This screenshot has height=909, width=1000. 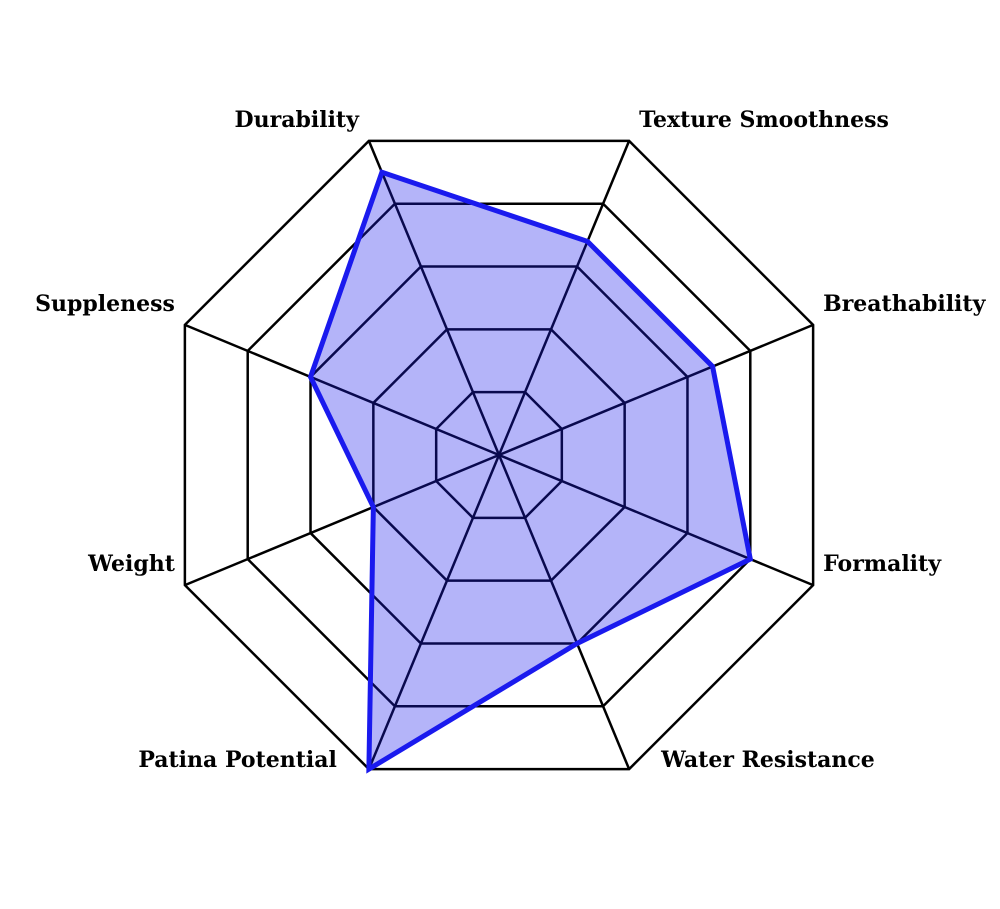 What do you see at coordinates (298, 120) in the screenshot?
I see `axis-label: Durability` at bounding box center [298, 120].